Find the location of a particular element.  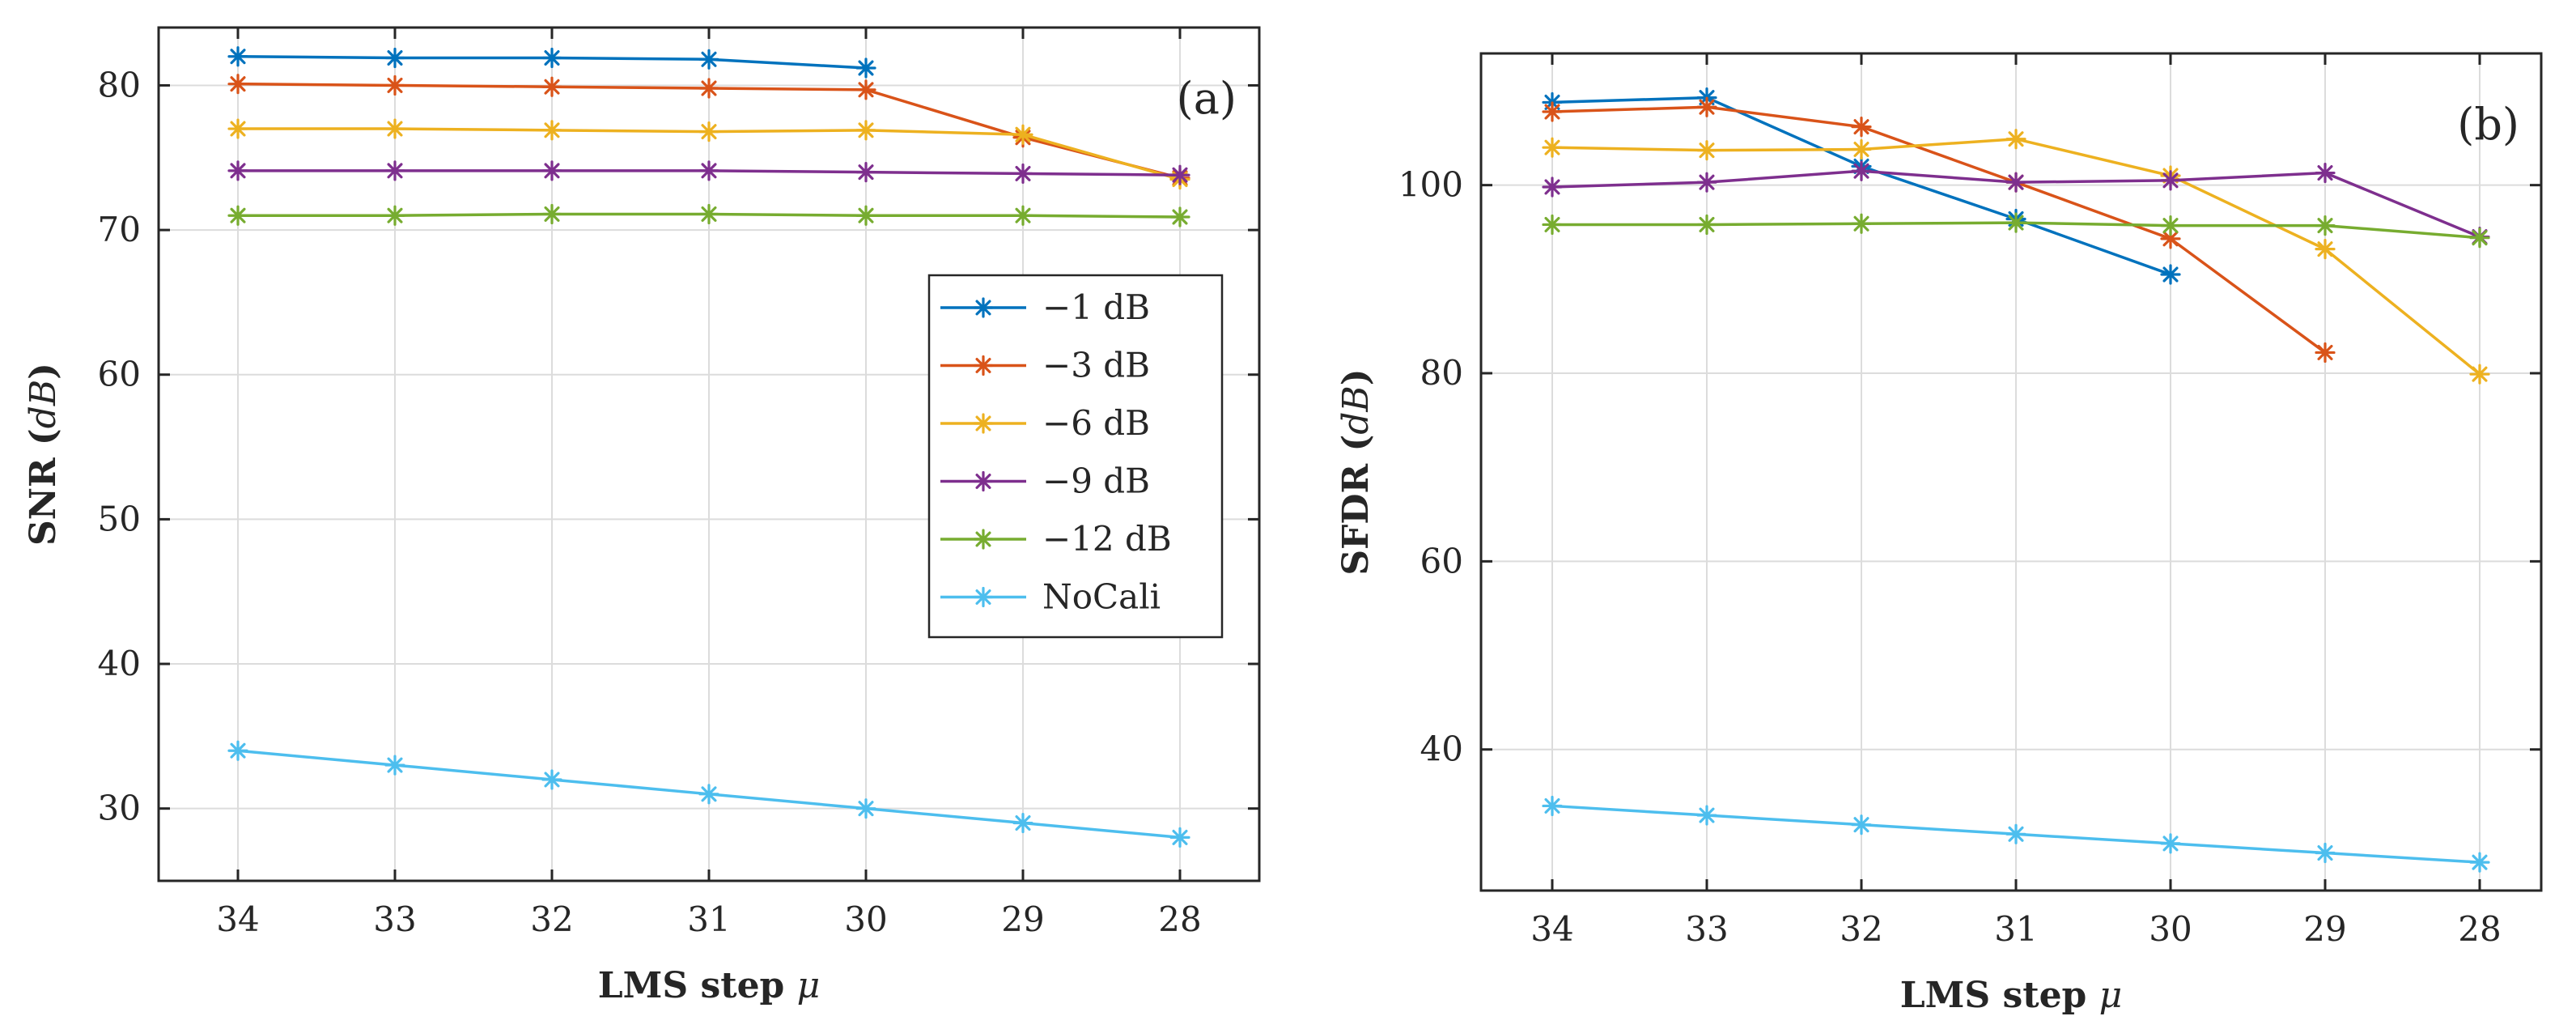

legend-label: −1 dB is located at coordinates (1096, 307).